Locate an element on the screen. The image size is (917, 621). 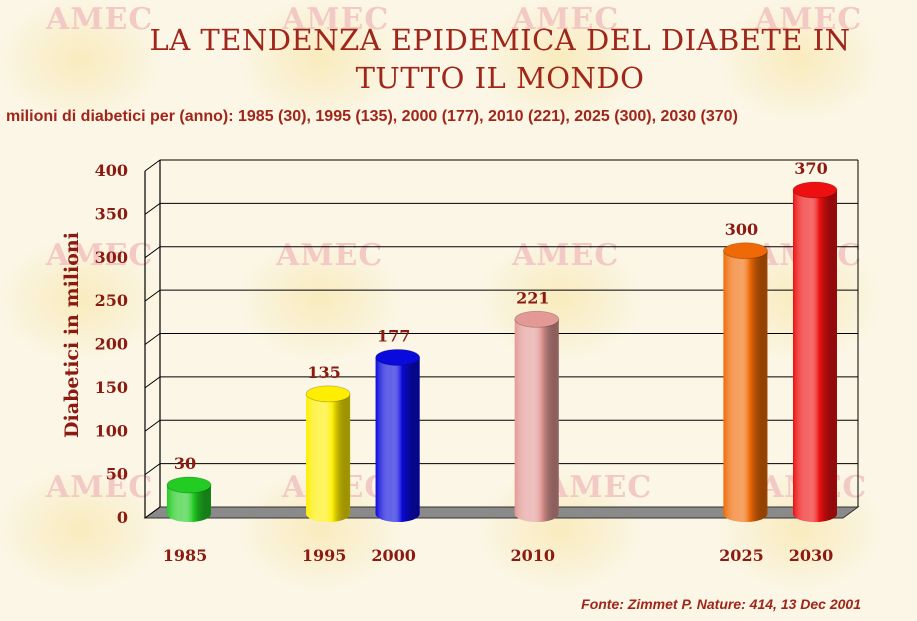
y-tick-label: 100 is located at coordinates (111, 430).